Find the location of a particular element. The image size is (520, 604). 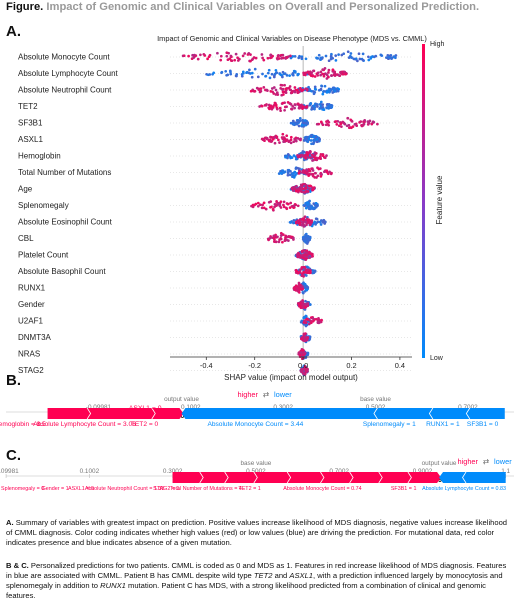

x-tick-label: -0.4 is located at coordinates (206, 365).